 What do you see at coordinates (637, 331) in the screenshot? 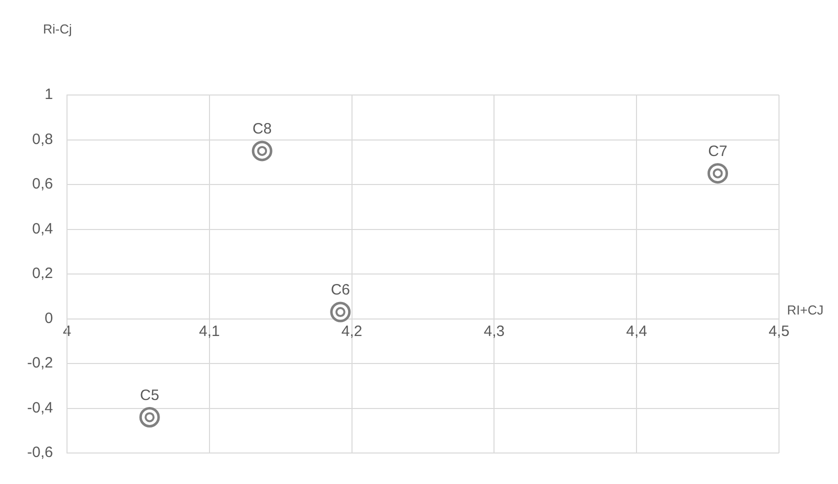
I see `x-tick-label: 4,4` at bounding box center [637, 331].